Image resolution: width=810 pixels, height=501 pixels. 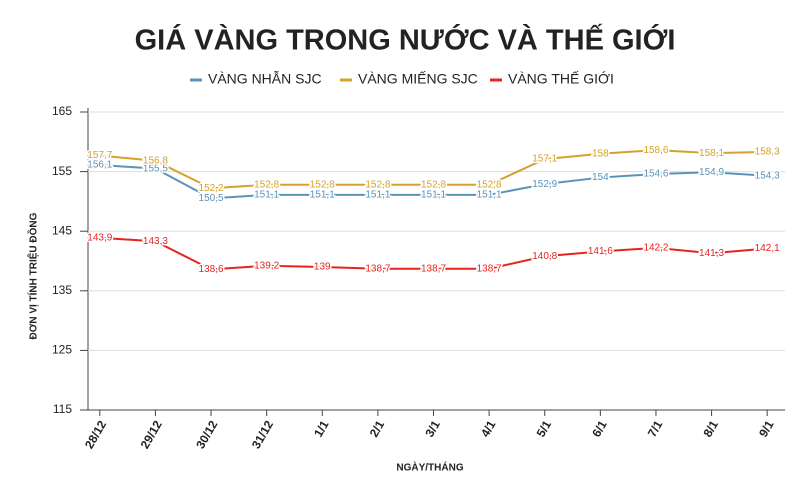 I want to click on chart-title: GIÁ VÀNG TRONG NƯỚC VÀ THẾ GIỚI, so click(x=405, y=40).